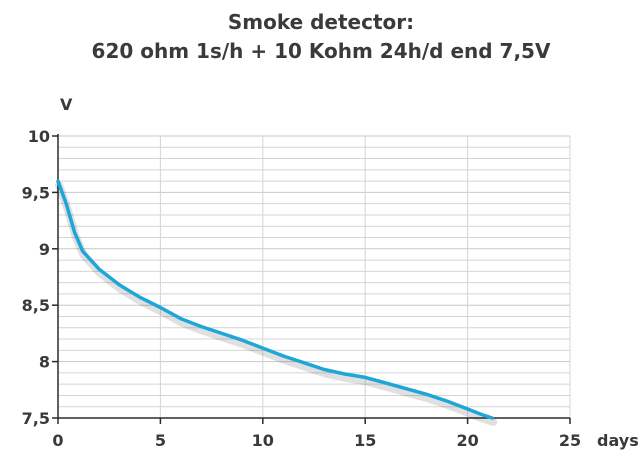 The width and height of the screenshot is (643, 456). Describe the element at coordinates (467, 440) in the screenshot. I see `x-tick-label: 20` at that location.